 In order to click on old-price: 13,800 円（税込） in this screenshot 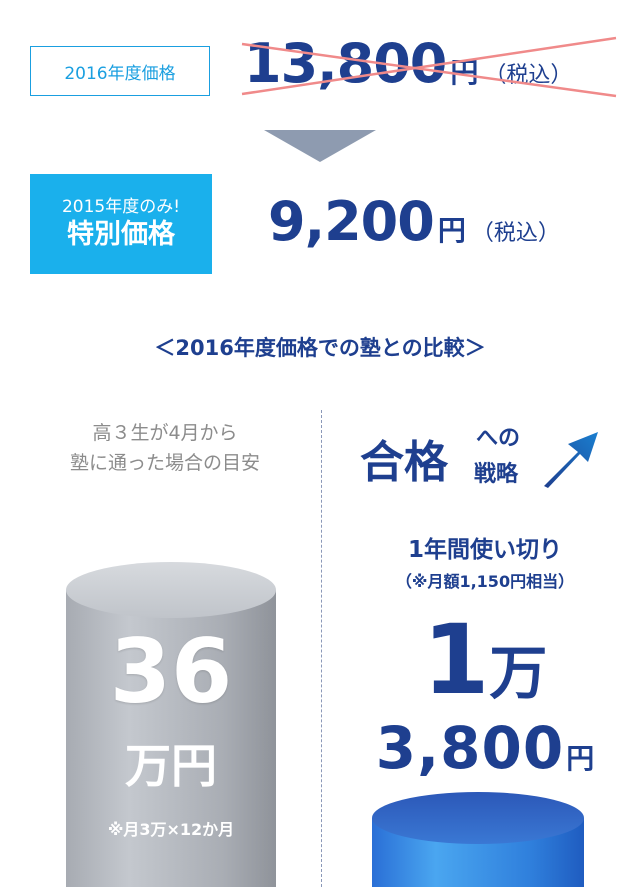, I will do `click(408, 63)`.